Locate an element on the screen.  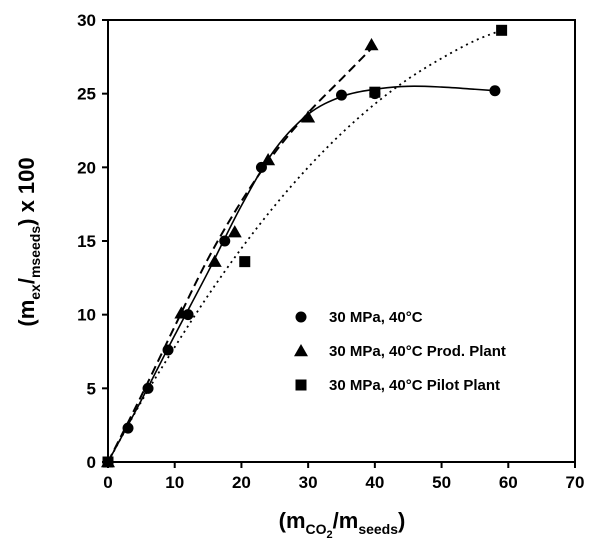
x-axis-title-mid: /m is located at coordinates (346, 520).